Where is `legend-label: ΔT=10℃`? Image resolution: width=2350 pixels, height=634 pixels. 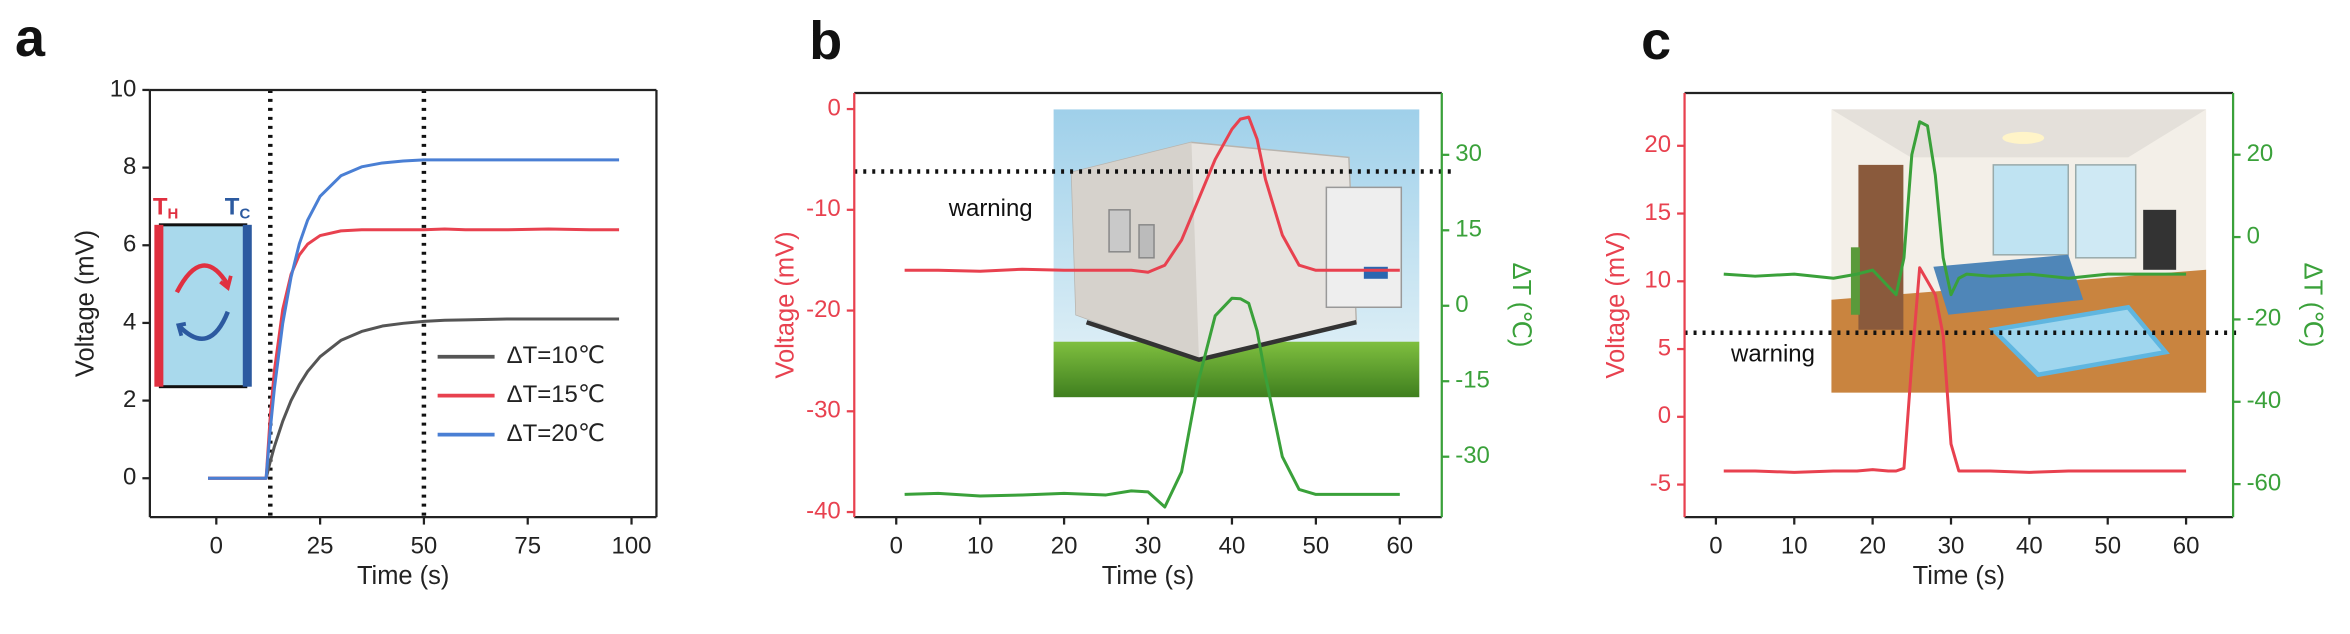
legend-label: ΔT=10℃ is located at coordinates (556, 355).